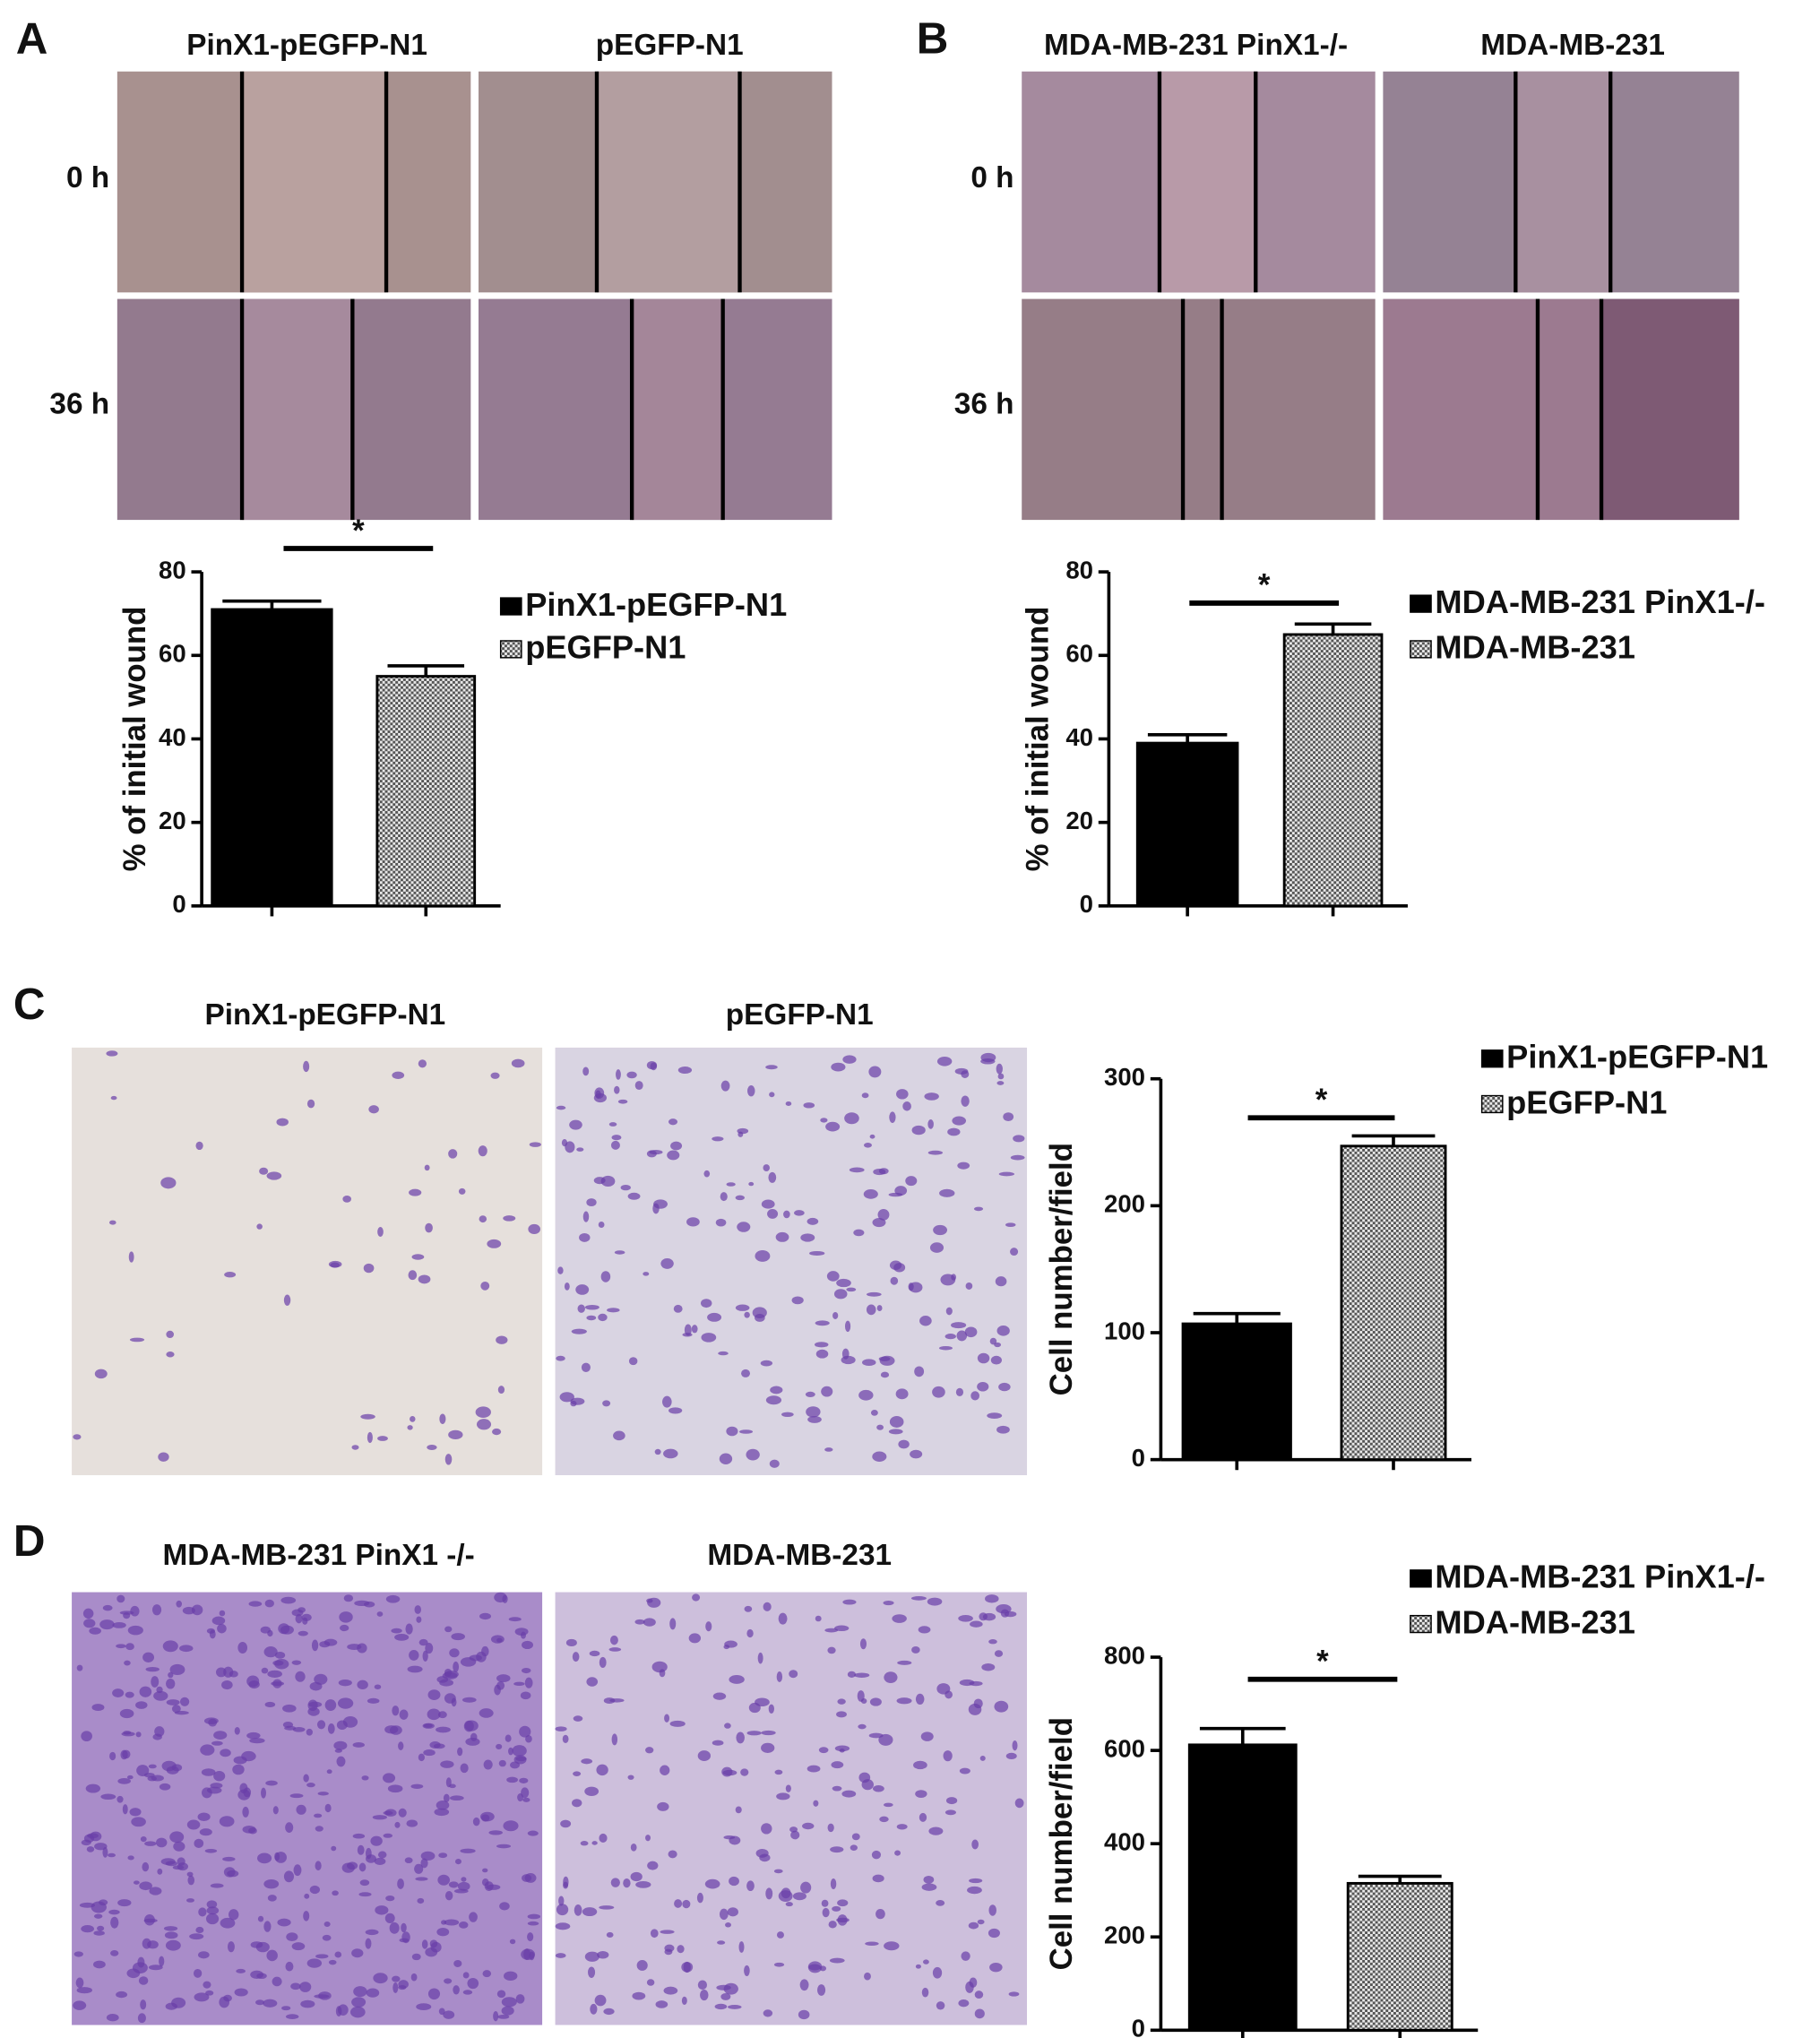 Image resolution: width=1820 pixels, height=2038 pixels. Describe the element at coordinates (677, 409) in the screenshot. I see `wound-gap` at that location.